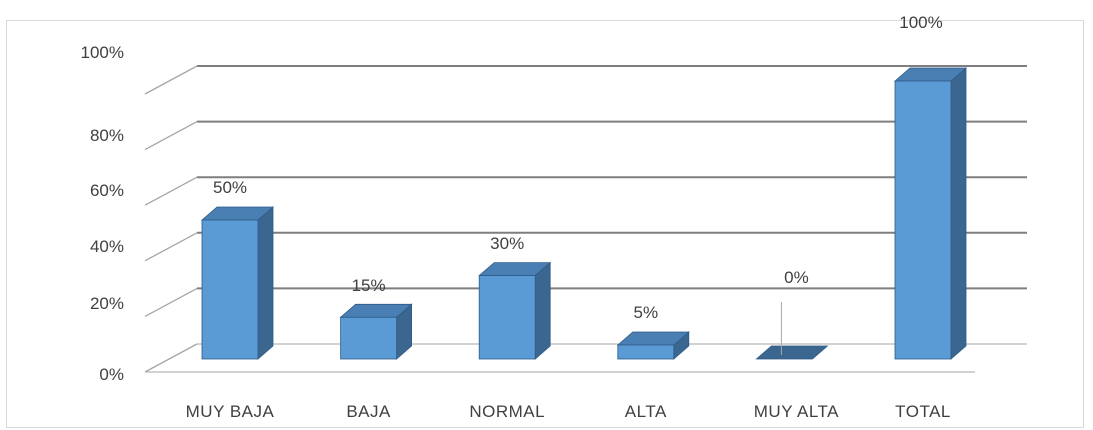 This screenshot has height=430, width=1093. What do you see at coordinates (368, 411) in the screenshot?
I see `category-label: BAJA` at bounding box center [368, 411].